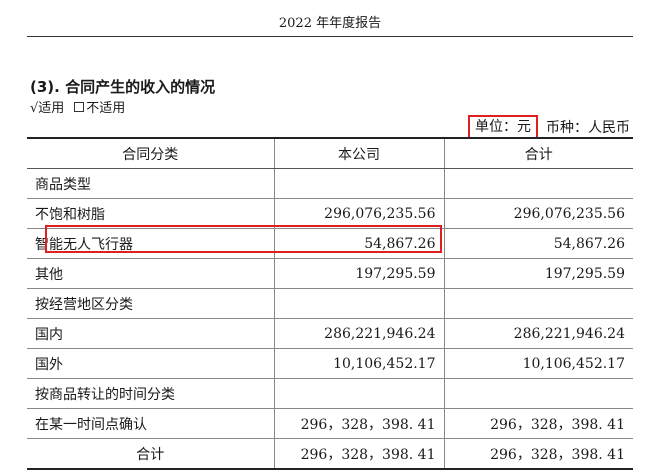 The height and width of the screenshot is (472, 660). Describe the element at coordinates (150, 273) in the screenshot. I see `row-label: 其他` at that location.